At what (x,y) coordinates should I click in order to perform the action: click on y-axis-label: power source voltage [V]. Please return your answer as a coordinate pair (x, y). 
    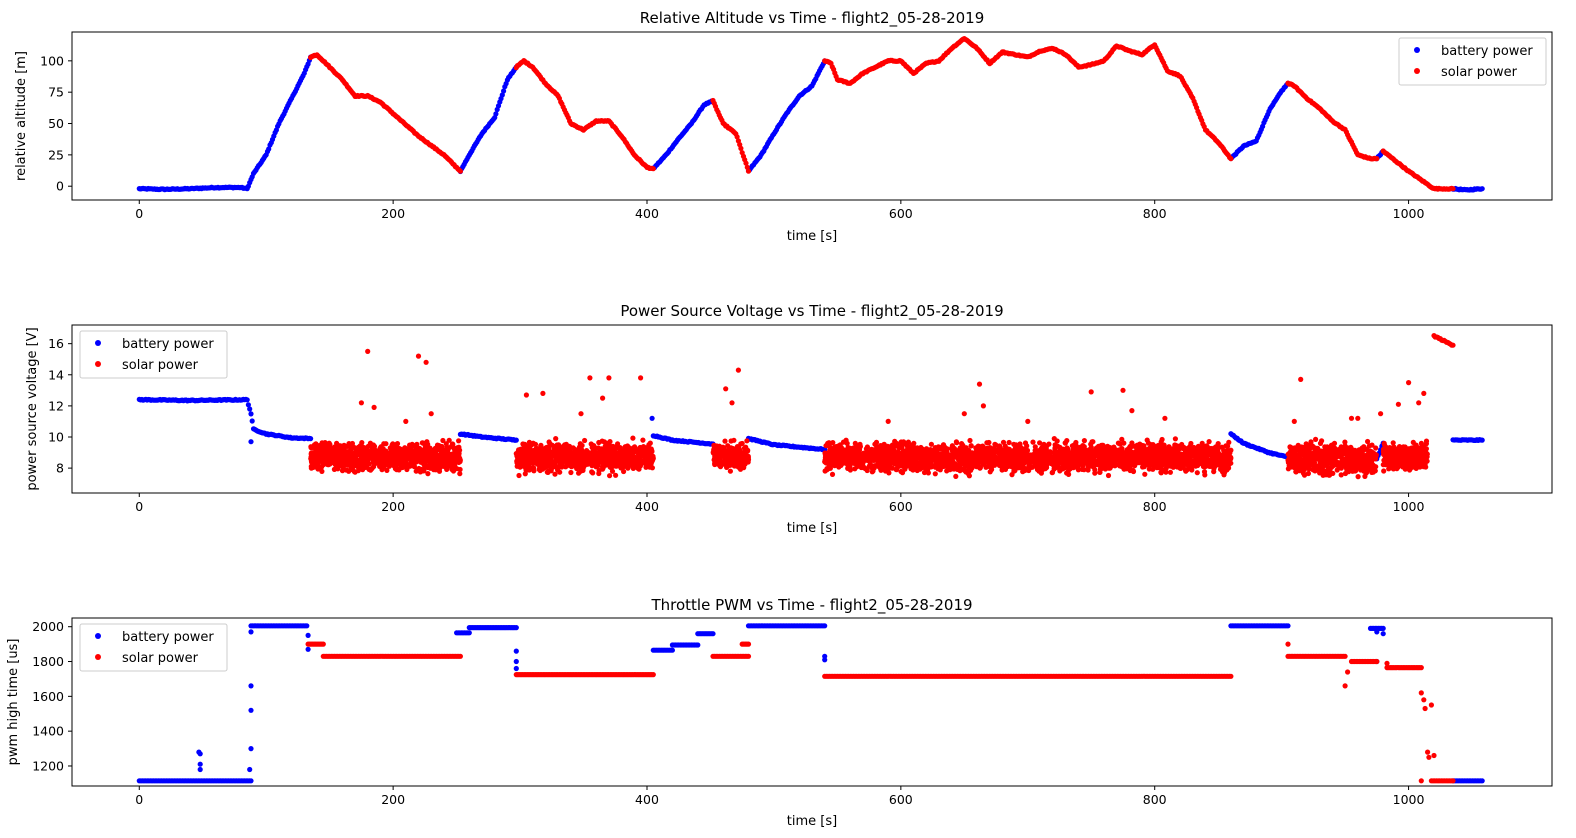
    Looking at the image, I should click on (32, 408).